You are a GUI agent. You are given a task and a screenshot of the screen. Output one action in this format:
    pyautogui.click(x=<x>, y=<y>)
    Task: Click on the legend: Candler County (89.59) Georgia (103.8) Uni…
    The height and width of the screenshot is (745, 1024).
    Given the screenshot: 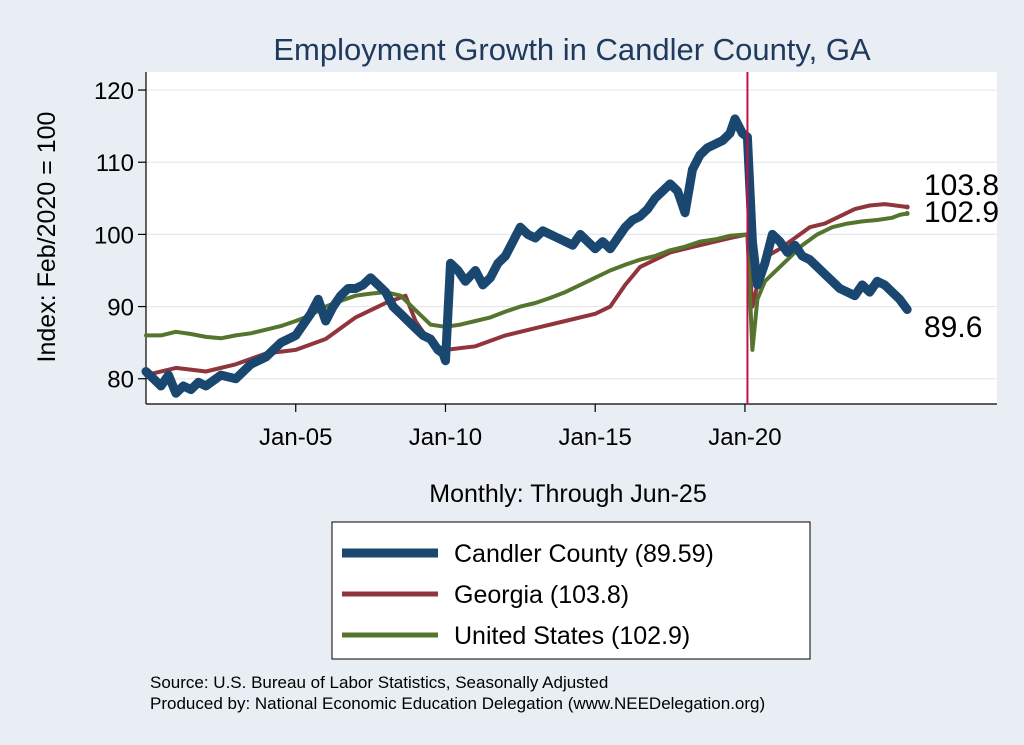 What is the action you would take?
    pyautogui.click(x=571, y=590)
    